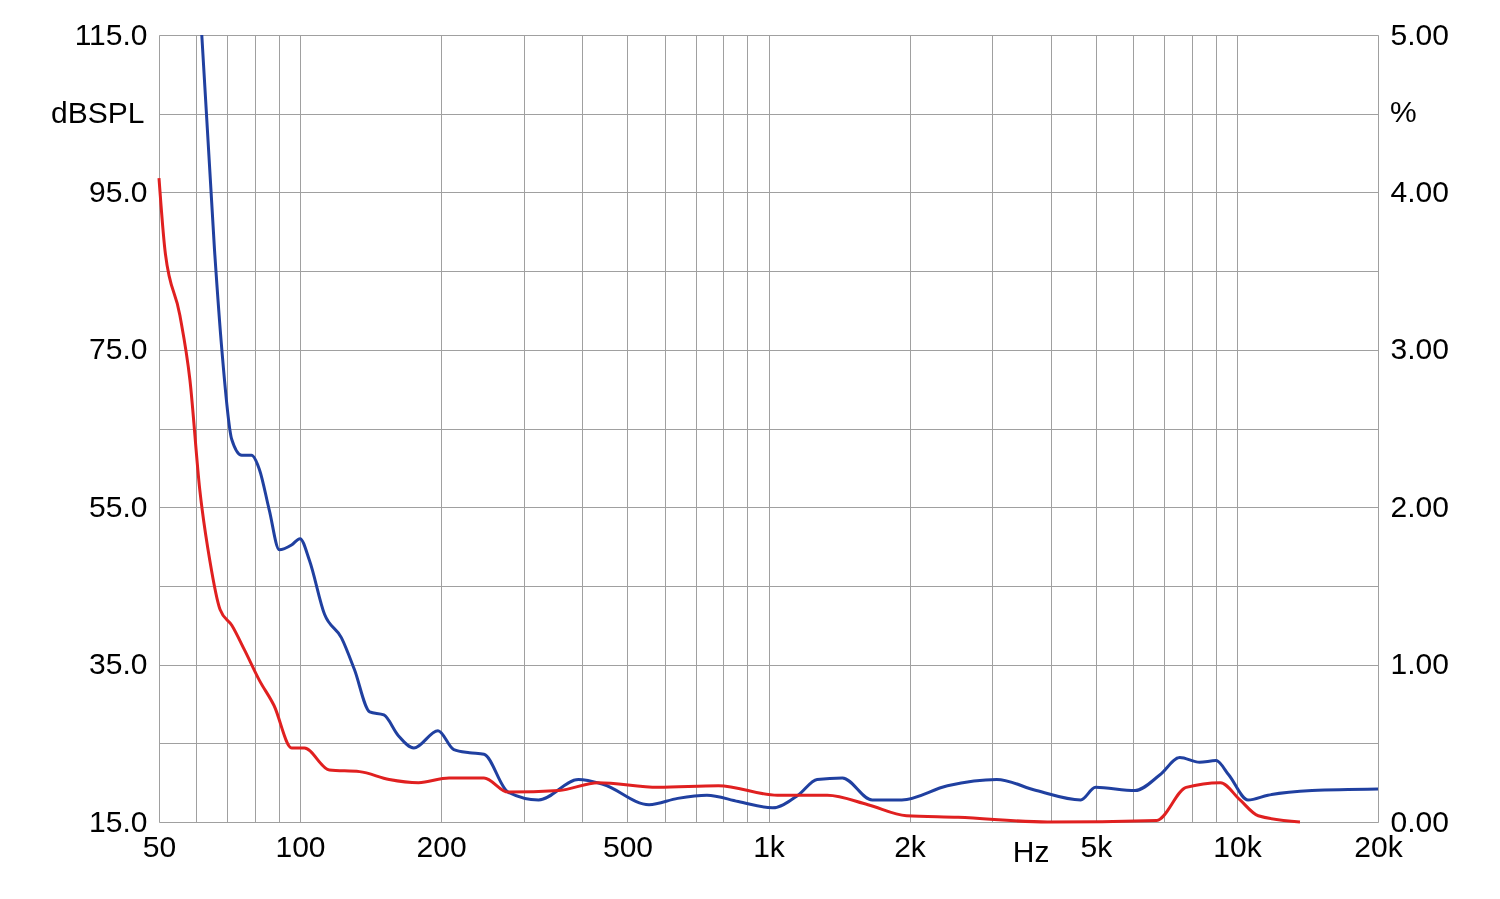 Image resolution: width=1500 pixels, height=899 pixels. Describe the element at coordinates (1097, 846) in the screenshot. I see `x-tick-label: 5k` at that location.